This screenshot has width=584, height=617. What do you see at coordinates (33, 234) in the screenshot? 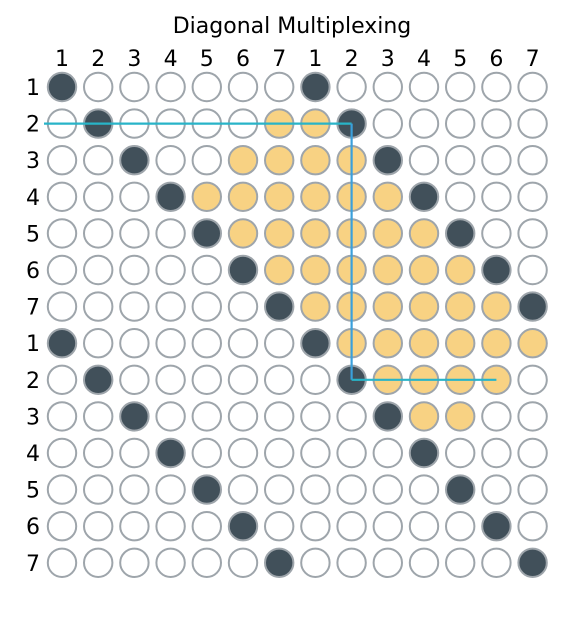
I see `row-label: 5` at bounding box center [33, 234].